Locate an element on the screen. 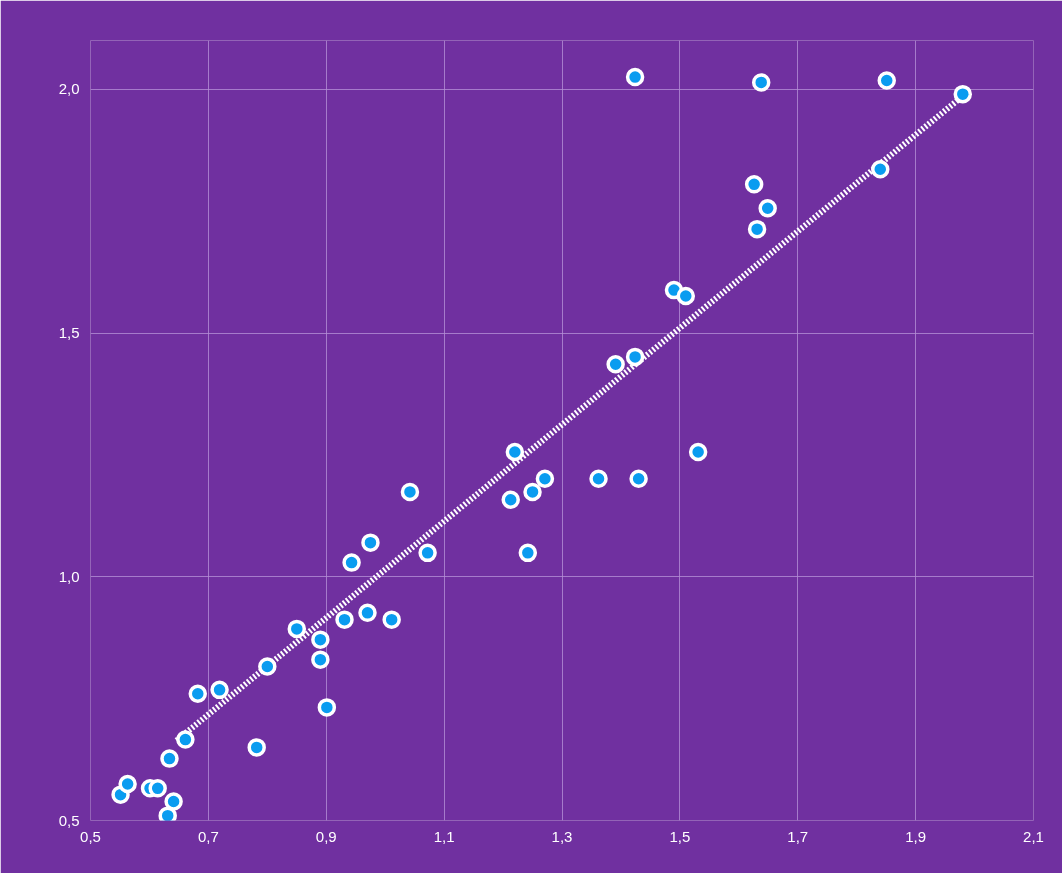 The width and height of the screenshot is (1062, 873). x-tick-label: 1,9 is located at coordinates (916, 836).